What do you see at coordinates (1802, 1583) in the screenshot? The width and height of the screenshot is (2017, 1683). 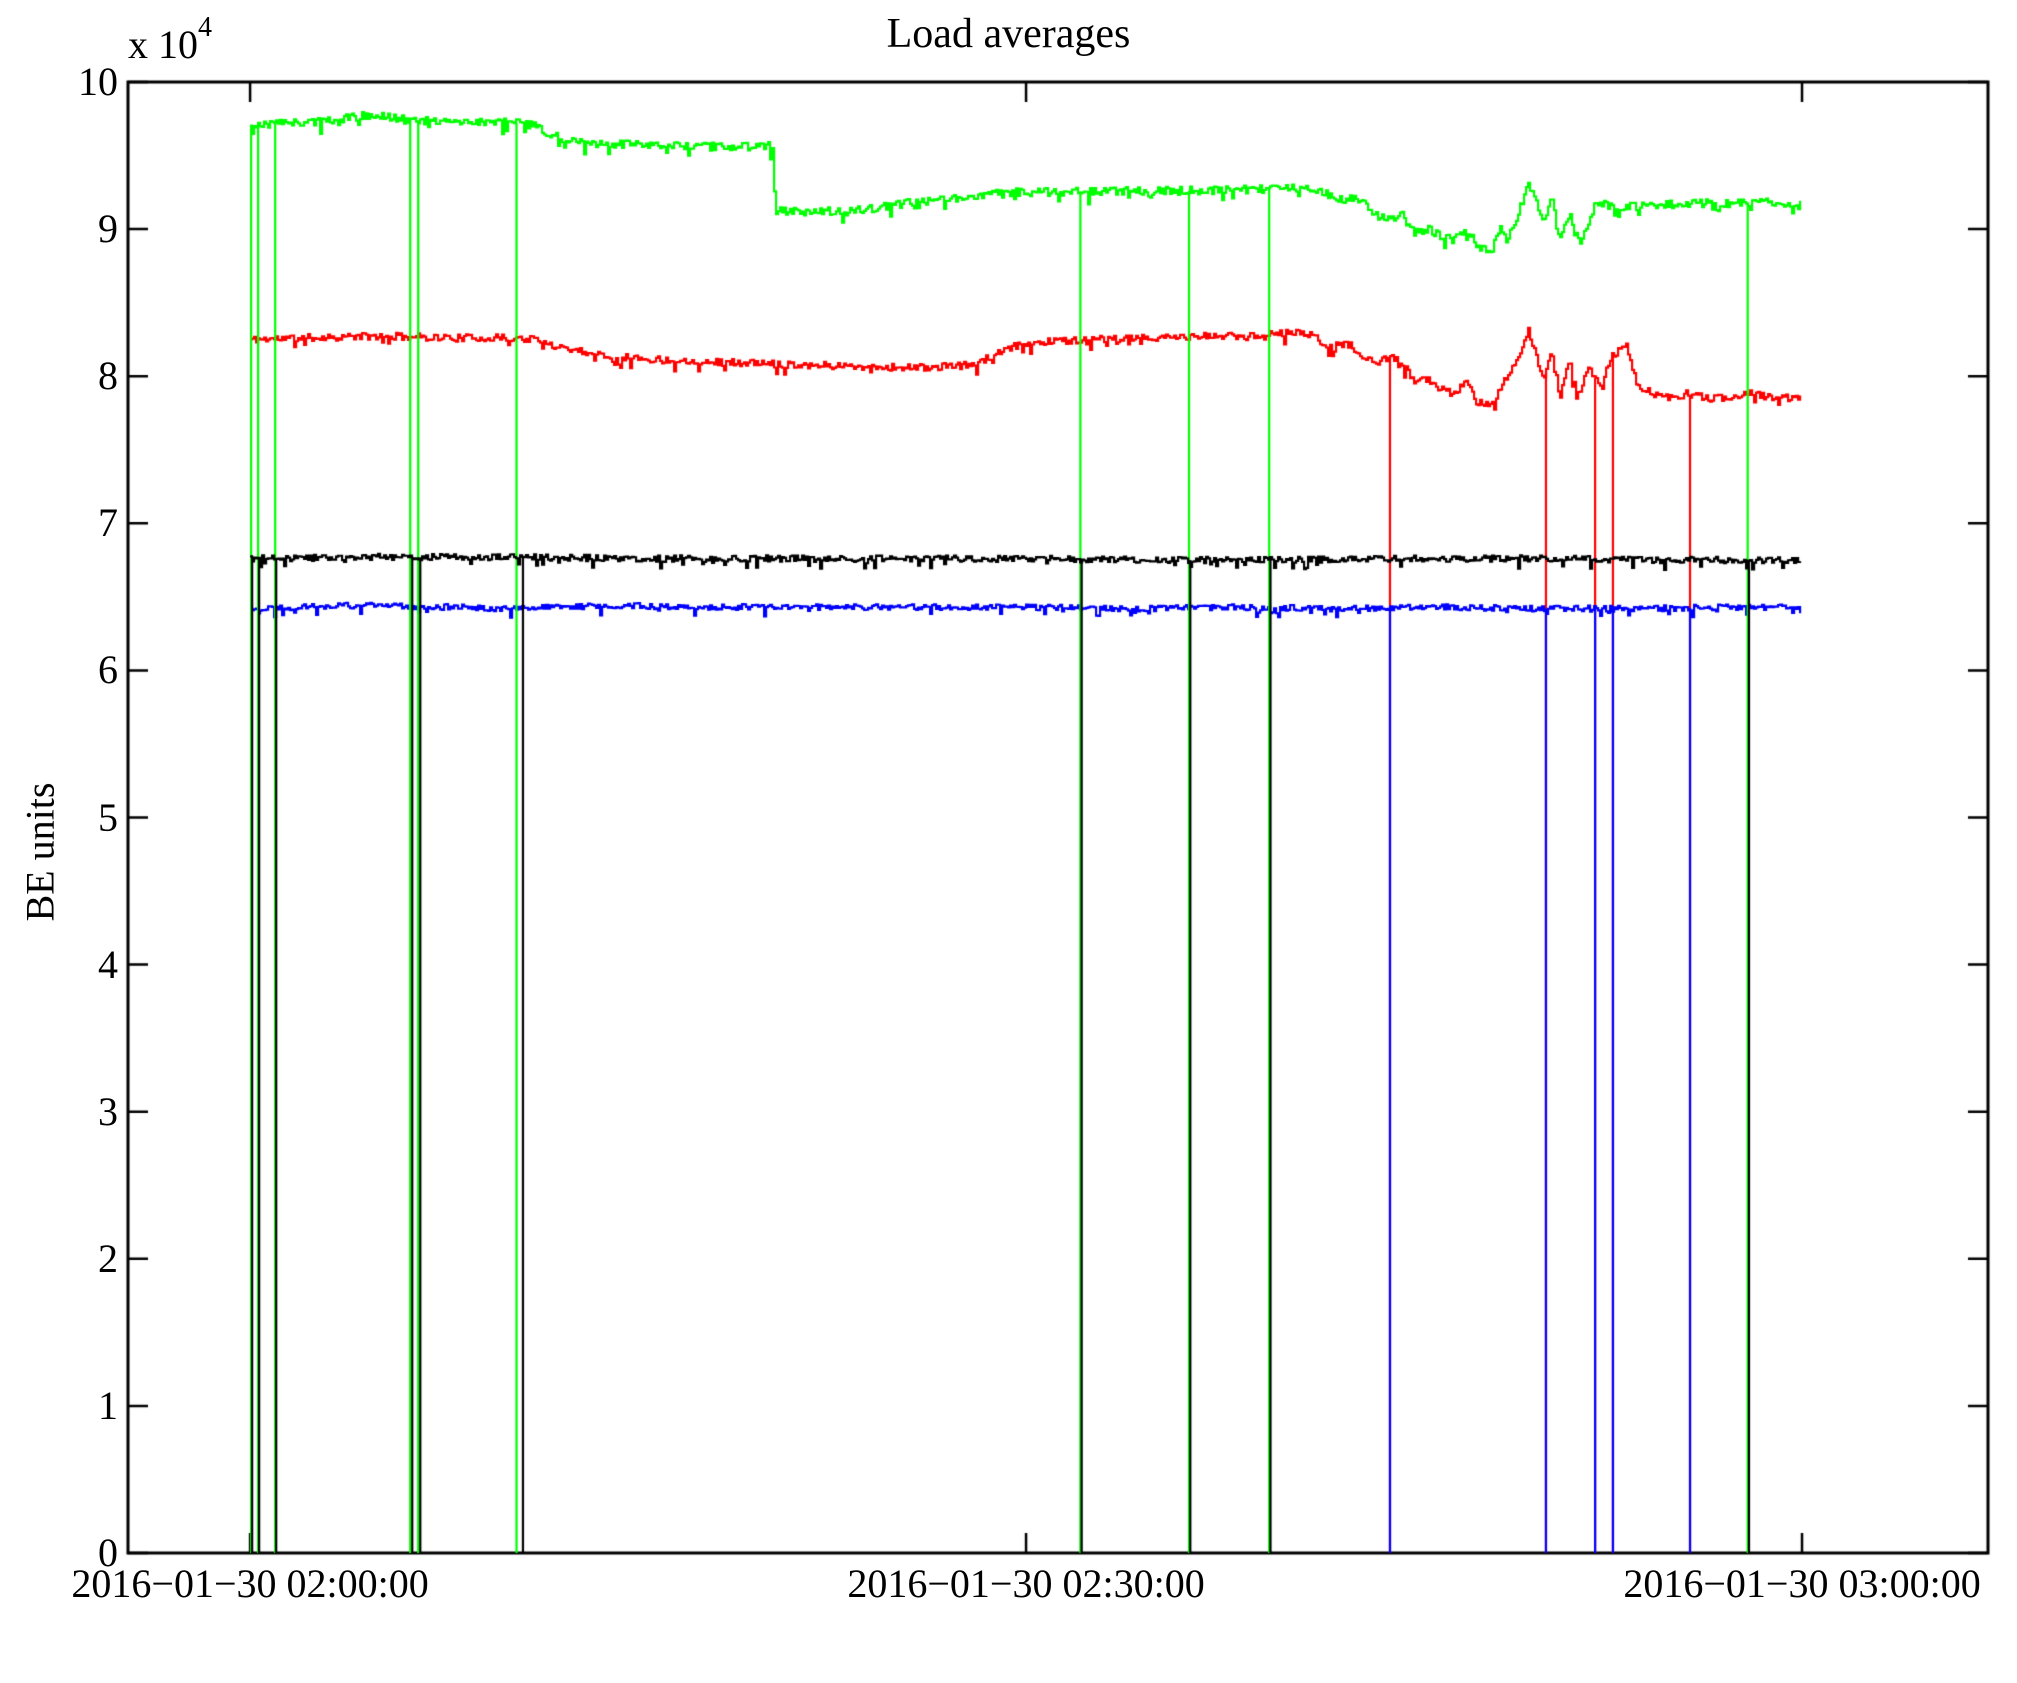 I see `x-tick-label-0300: 2016−01−30 03:00:00` at bounding box center [1802, 1583].